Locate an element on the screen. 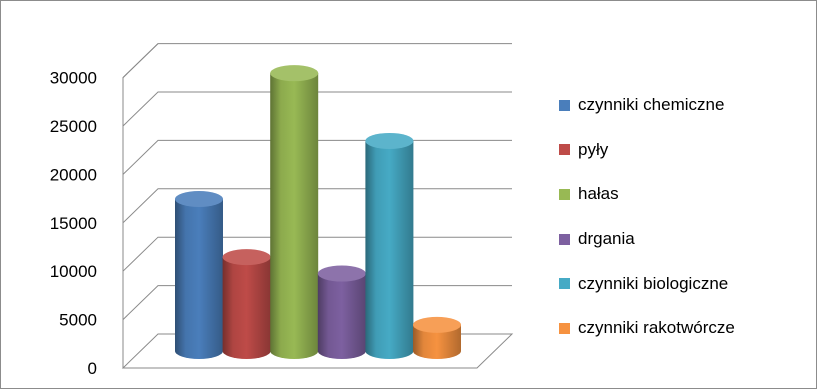 The height and width of the screenshot is (389, 817). legend-item: czynniki biologiczne is located at coordinates (685, 283).